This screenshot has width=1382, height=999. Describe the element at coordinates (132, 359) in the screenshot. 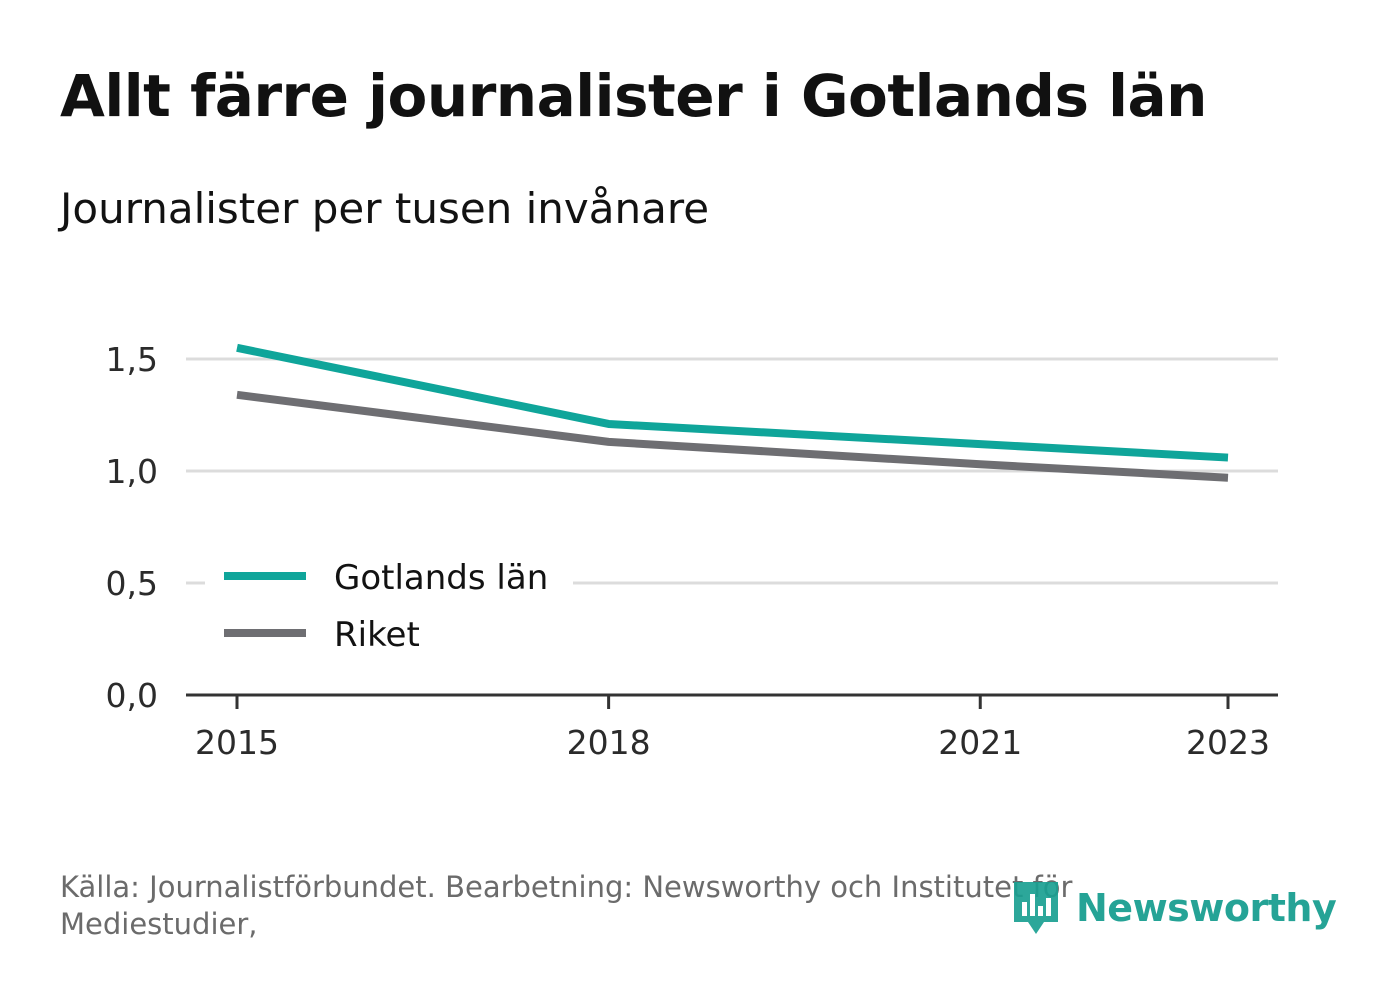

I see `y-tick-label: 1,5` at that location.